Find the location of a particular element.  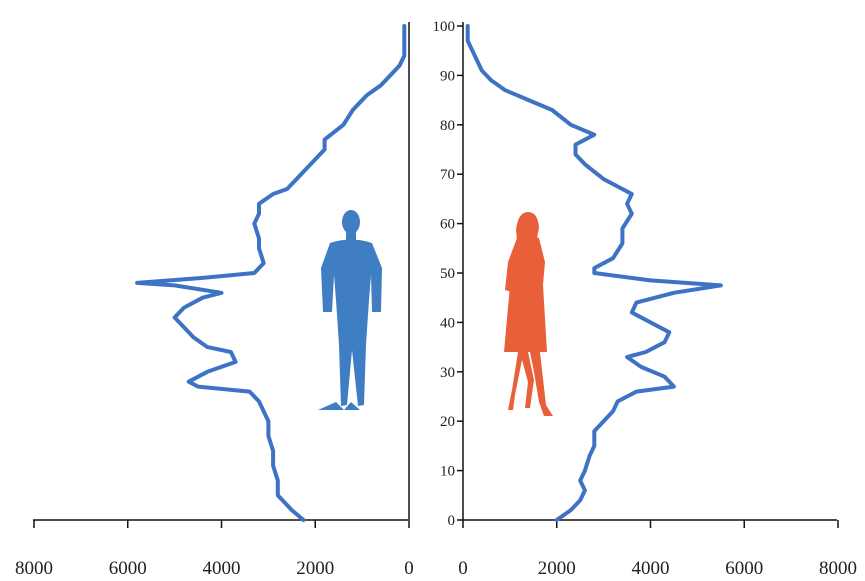

y-tick-label: 50 is located at coordinates (447, 274).